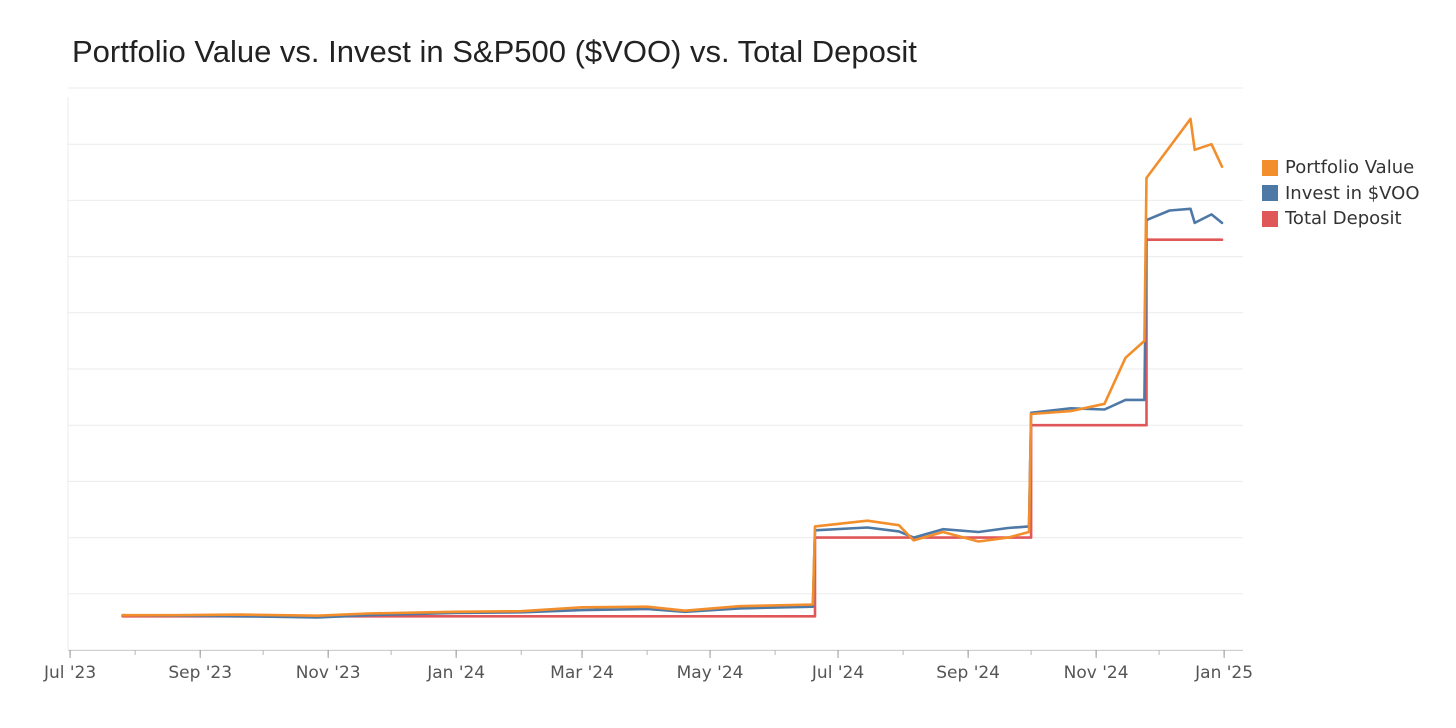 This screenshot has height=728, width=1456. What do you see at coordinates (837, 673) in the screenshot?
I see `x-tick-label: Jul '24` at bounding box center [837, 673].